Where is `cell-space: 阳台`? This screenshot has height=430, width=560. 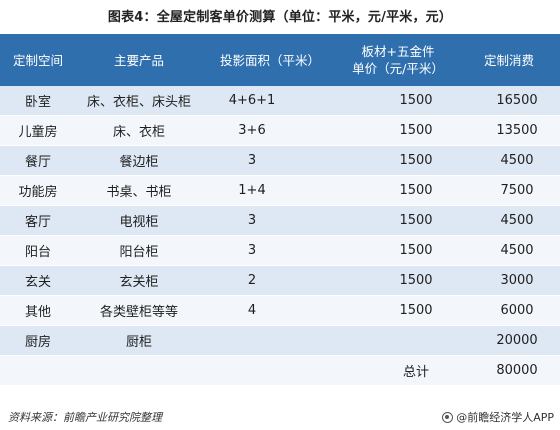
cell-space: 阳台 is located at coordinates (38, 250).